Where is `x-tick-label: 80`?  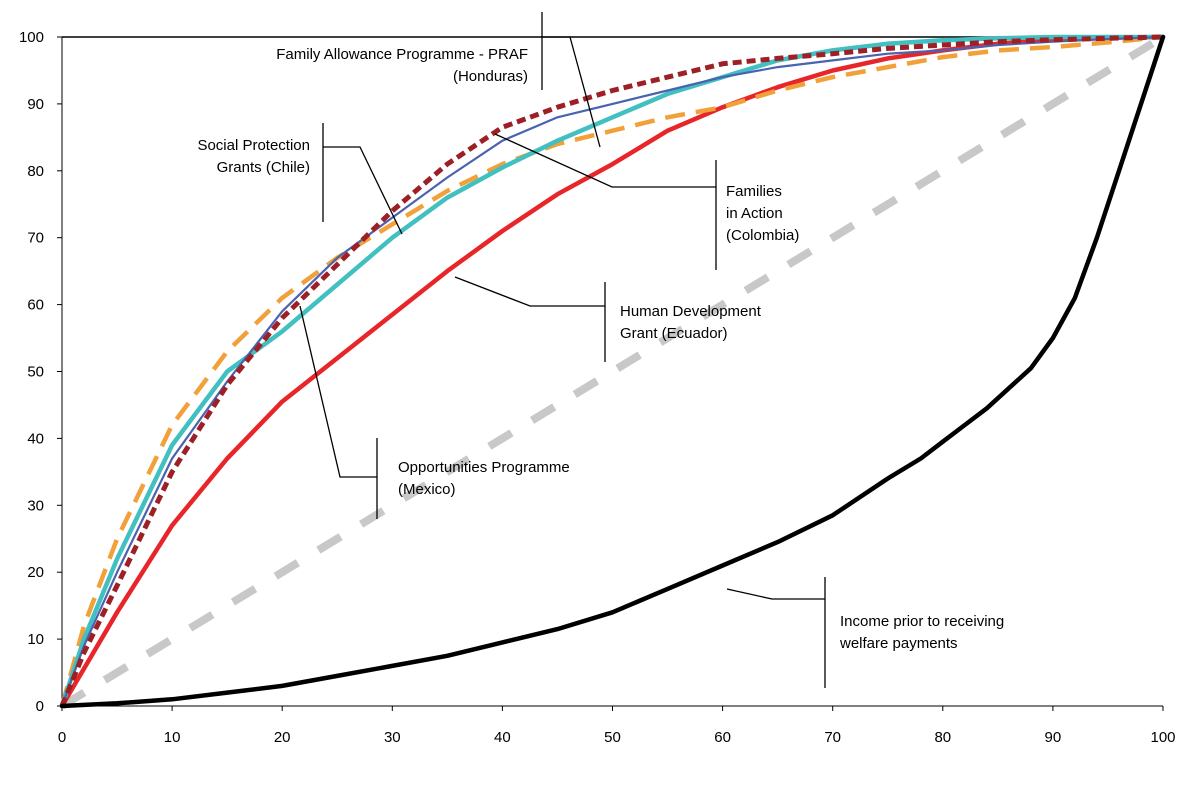 x-tick-label: 80 is located at coordinates (942, 737).